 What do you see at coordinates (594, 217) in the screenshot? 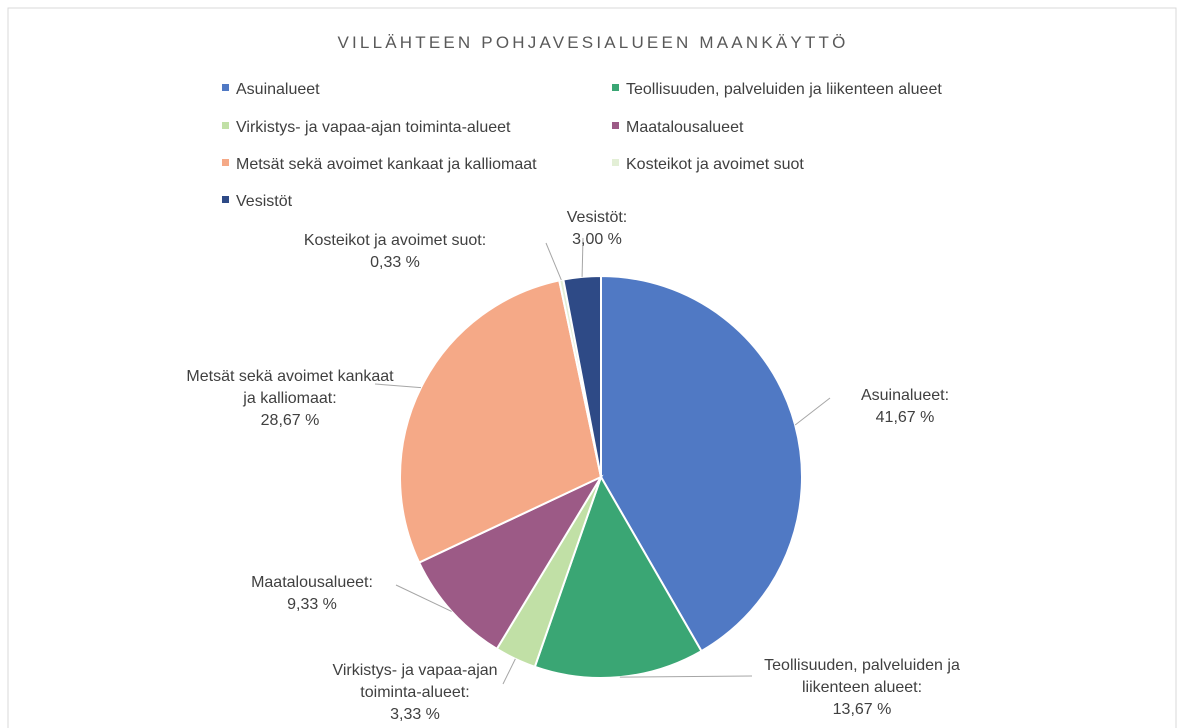
I see `data-label-category: Vesistöt` at bounding box center [594, 217].